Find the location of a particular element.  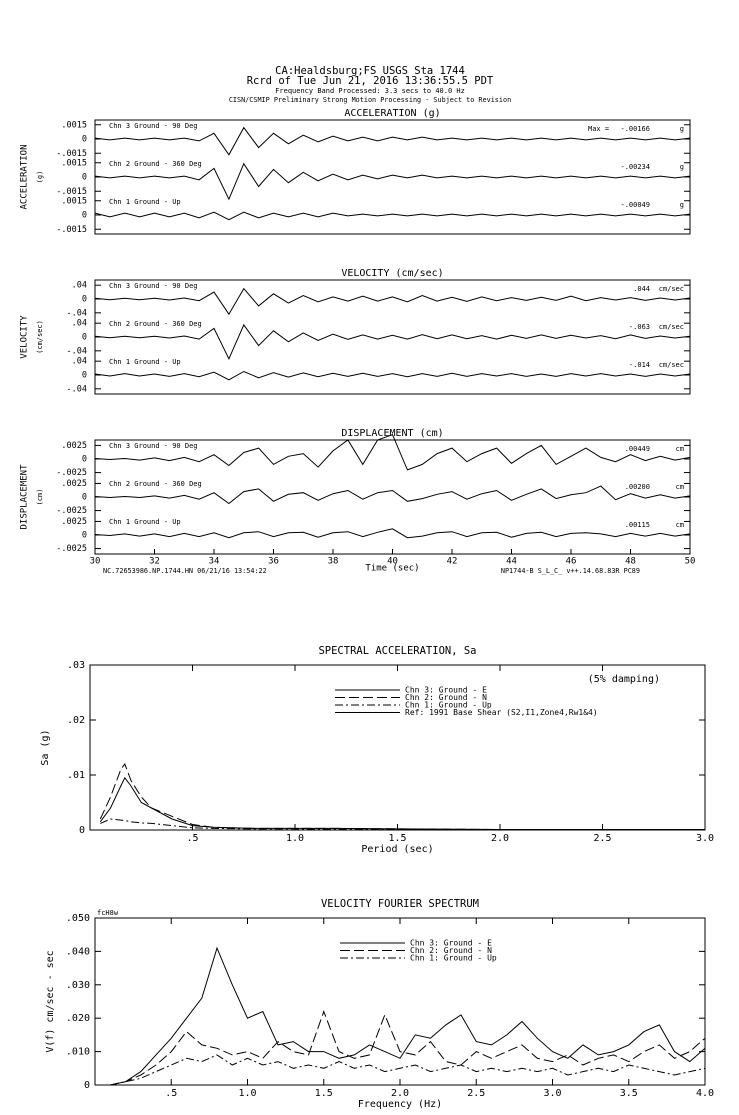

y-tick-label: .020 is located at coordinates (78, 1018).